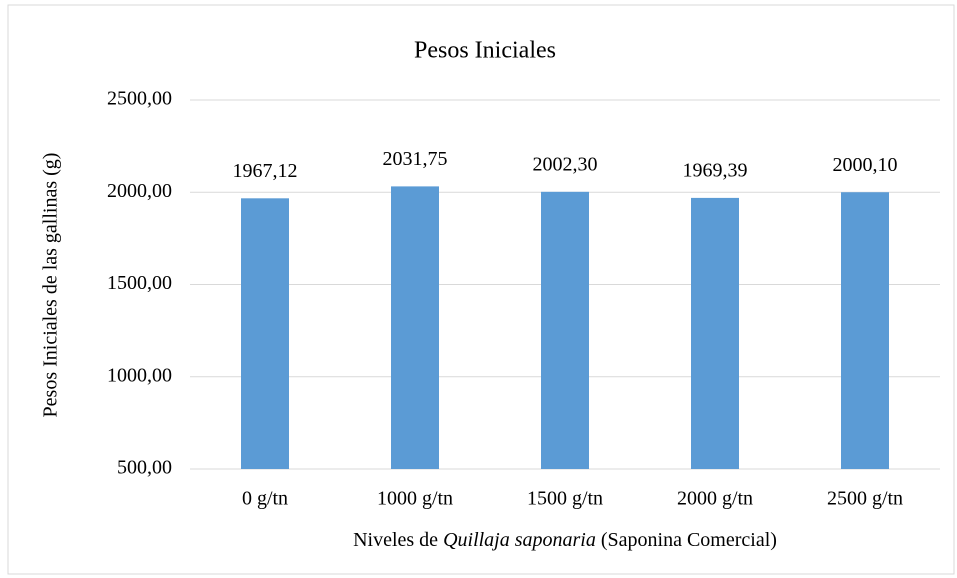  I want to click on x-axis-label-part: (Saponina Comercial), so click(686, 540).